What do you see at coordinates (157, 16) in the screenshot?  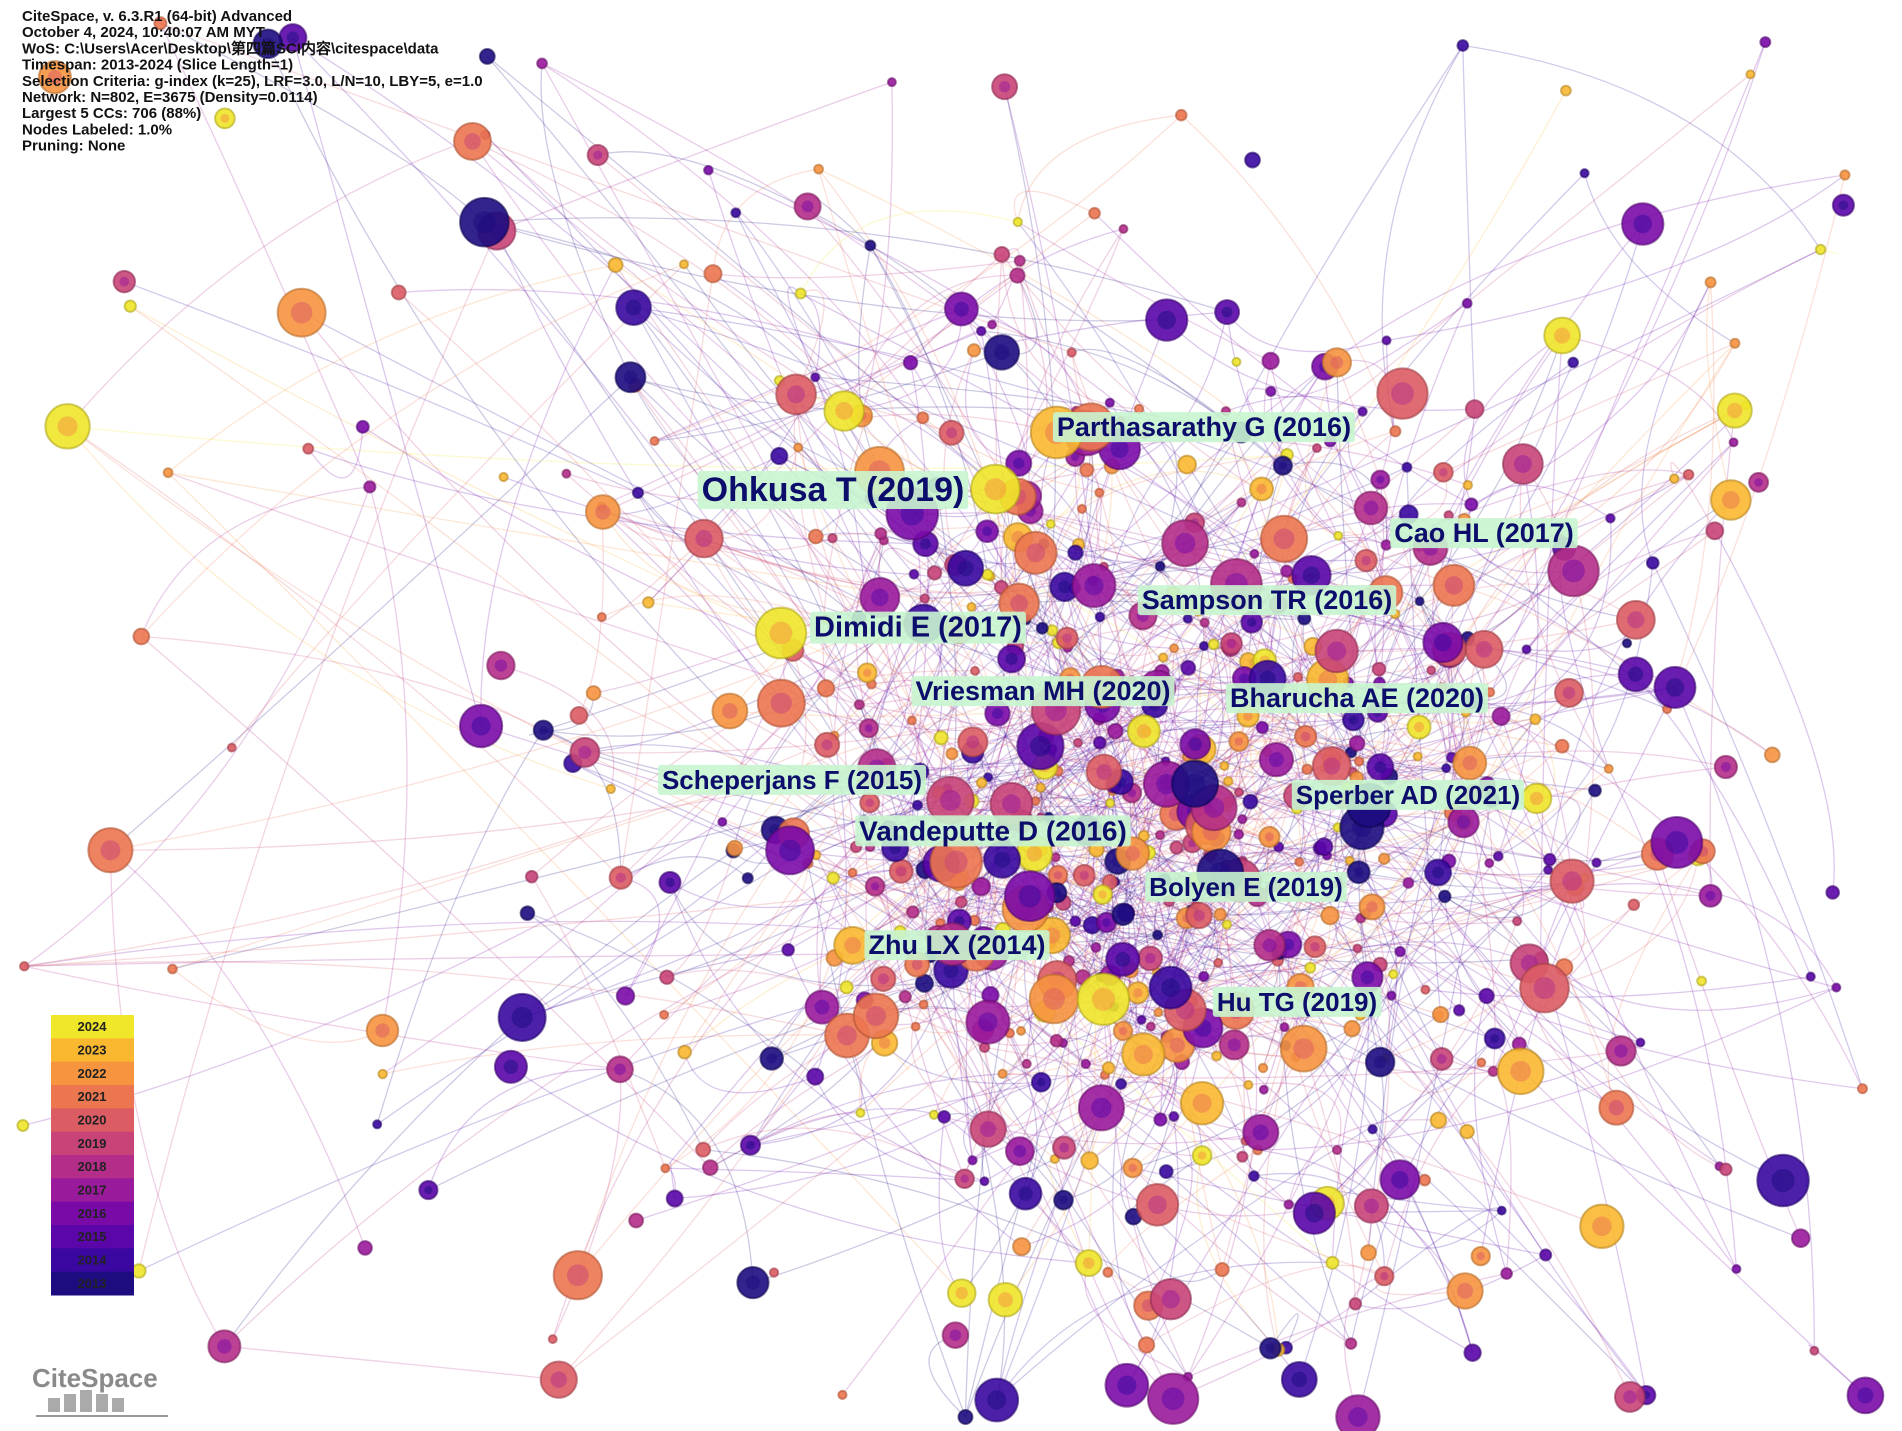 I see `header-line: CiteSpace, v. 6.3.R1 (64-bit) Advanced` at bounding box center [157, 16].